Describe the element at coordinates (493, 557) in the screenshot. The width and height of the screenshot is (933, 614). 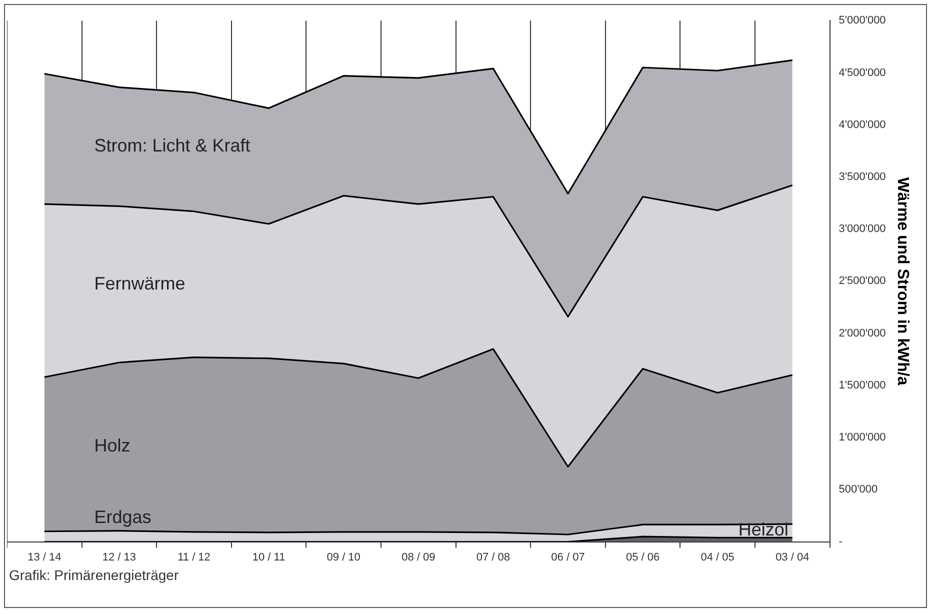
I see `x-tick-label: 07 / 08` at that location.